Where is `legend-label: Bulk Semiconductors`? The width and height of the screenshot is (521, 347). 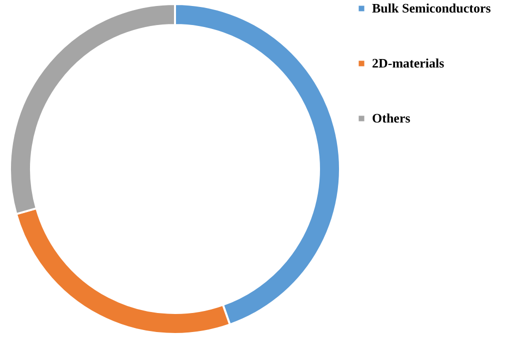
legend-label: Bulk Semiconductors is located at coordinates (431, 8).